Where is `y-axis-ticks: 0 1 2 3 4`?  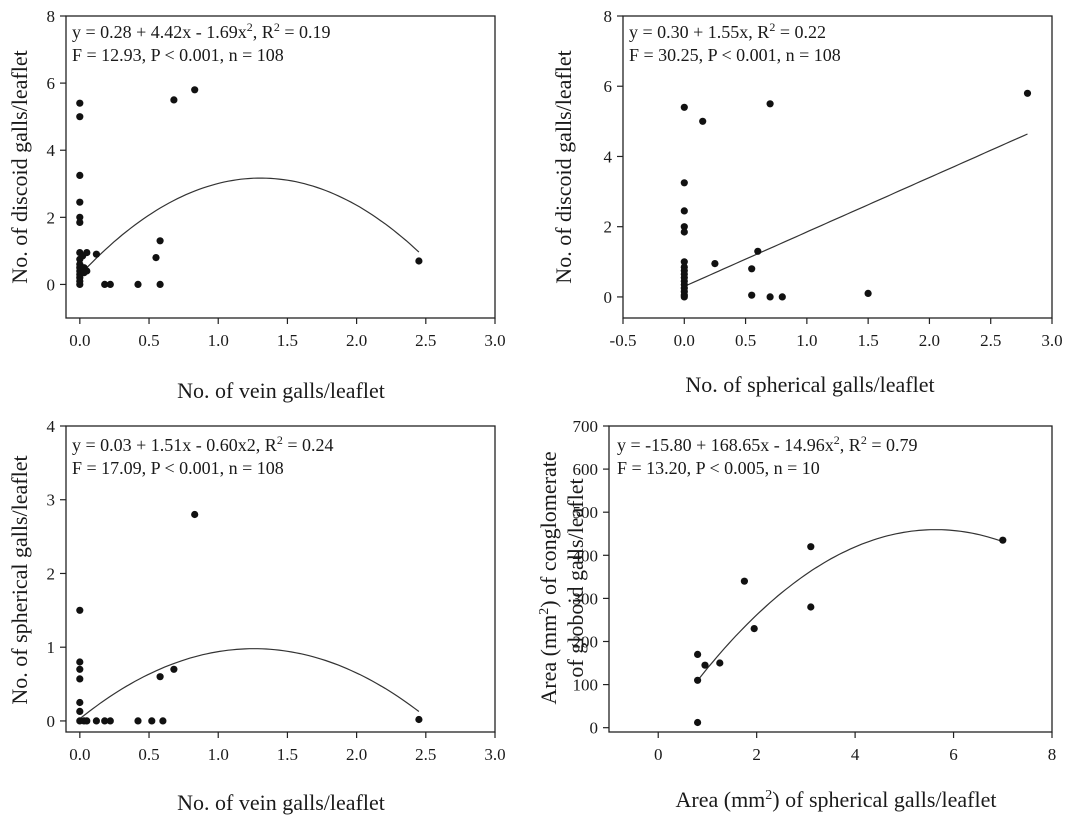
y-axis-ticks: 0 1 2 3 4 is located at coordinates (56, 574).